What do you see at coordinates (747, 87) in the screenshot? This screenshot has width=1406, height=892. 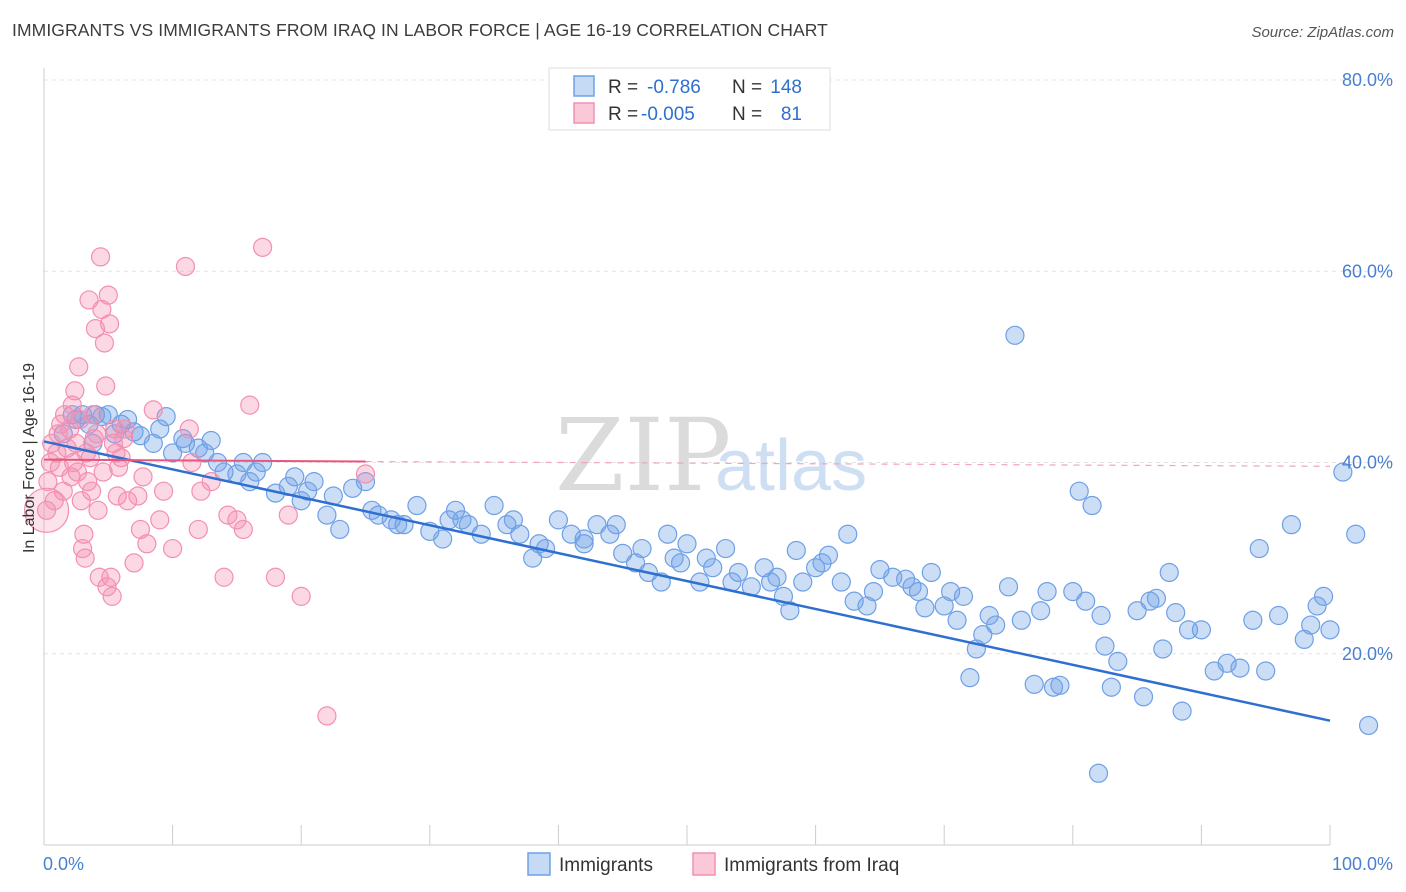 I see `stats-n-label-1: N =` at bounding box center [747, 87].